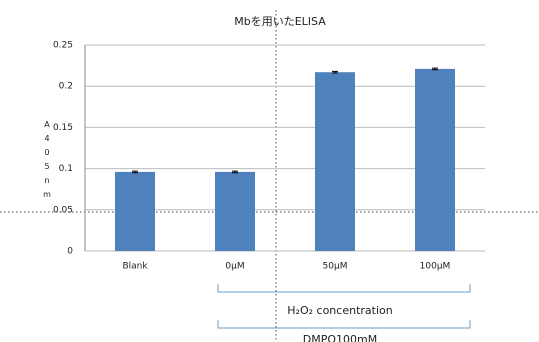 The width and height of the screenshot is (539, 342). Describe the element at coordinates (435, 267) in the screenshot. I see `x-tick-label: 100μM` at that location.